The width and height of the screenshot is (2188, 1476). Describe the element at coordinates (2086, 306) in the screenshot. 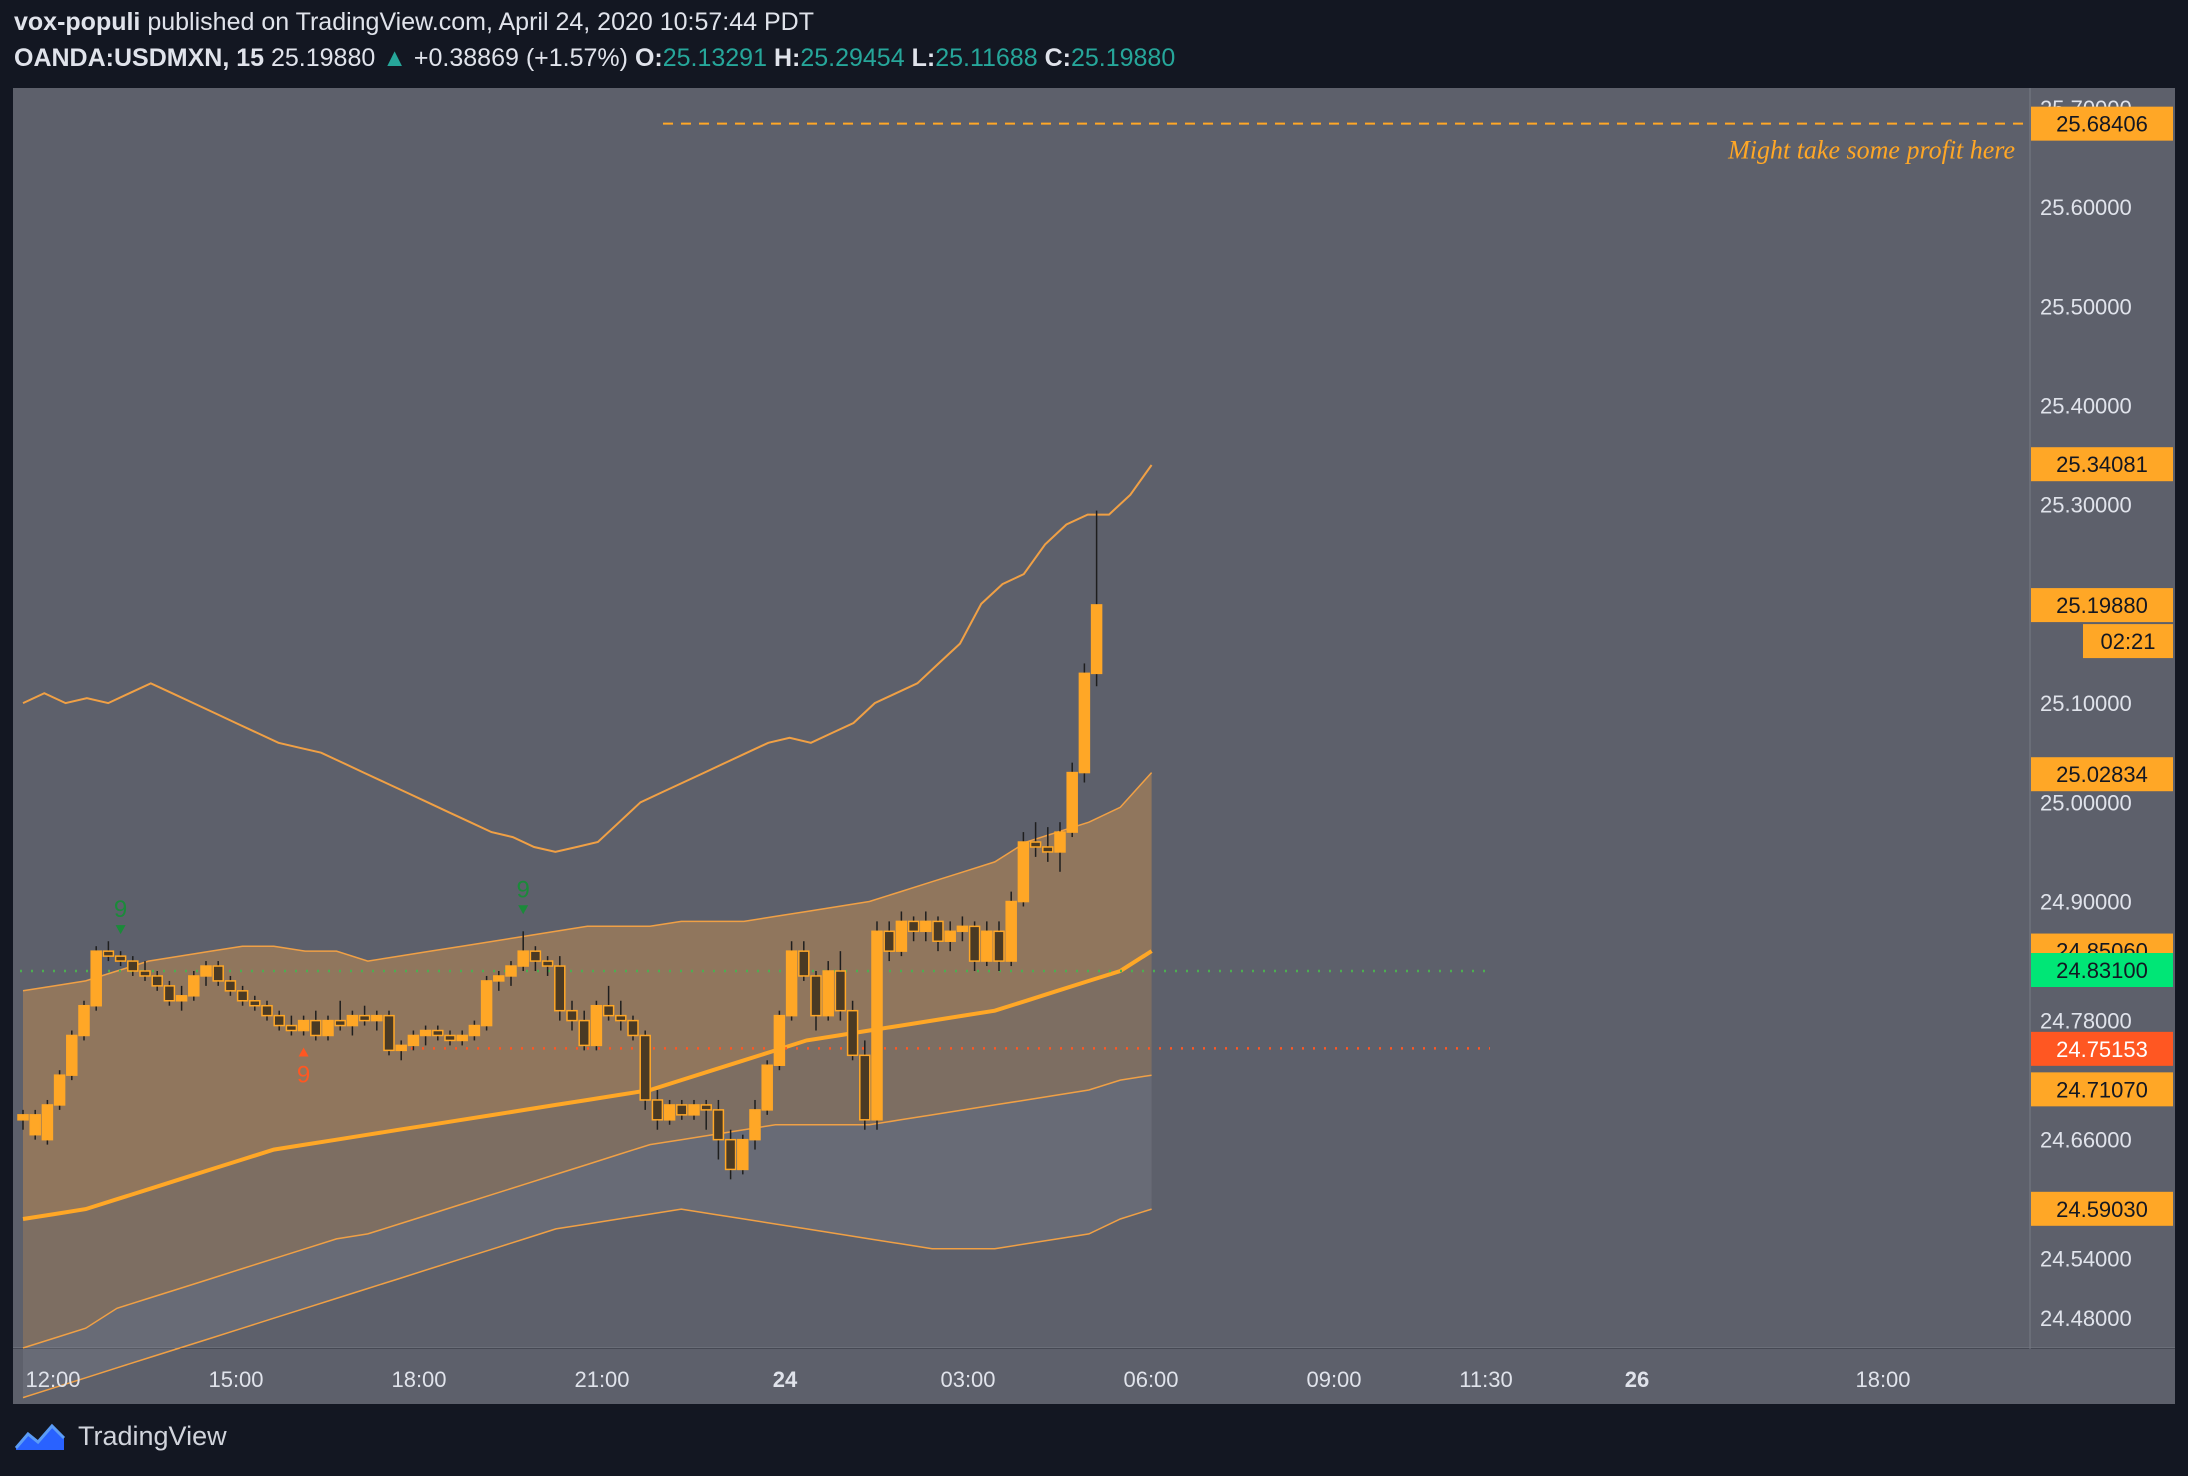

I see `price-tick-label: 25.50000` at that location.